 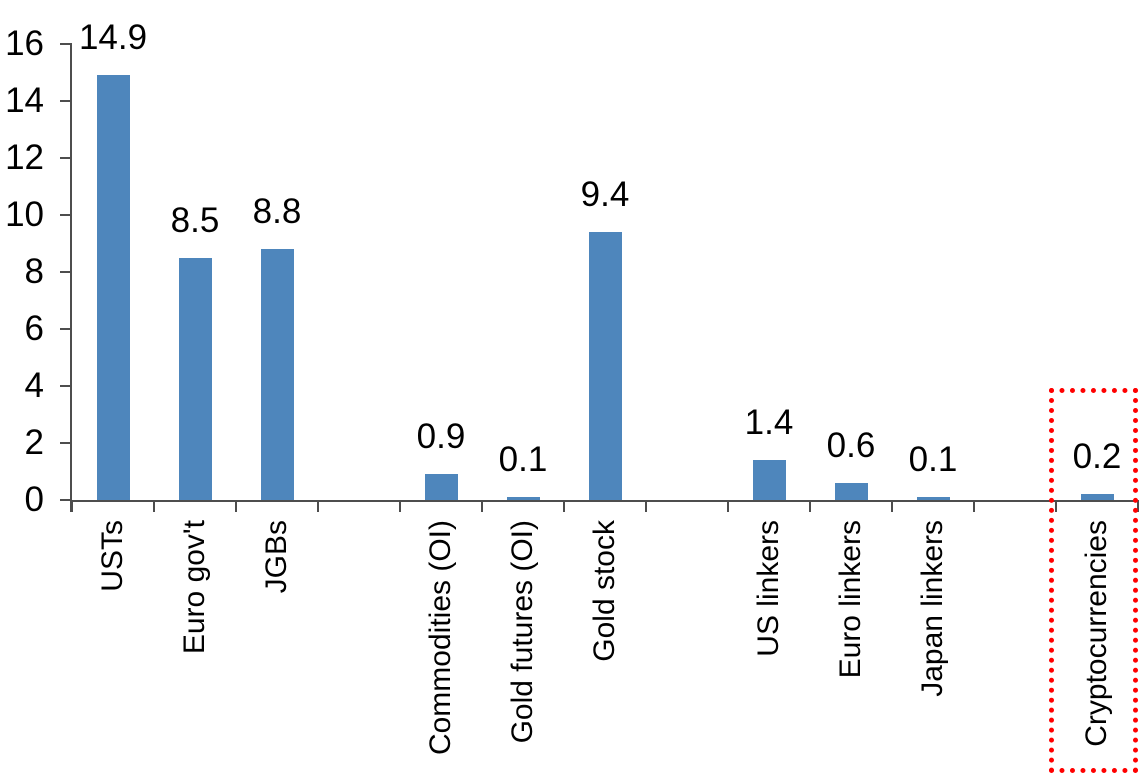 I want to click on y-tick-label: 6, so click(x=34, y=328).